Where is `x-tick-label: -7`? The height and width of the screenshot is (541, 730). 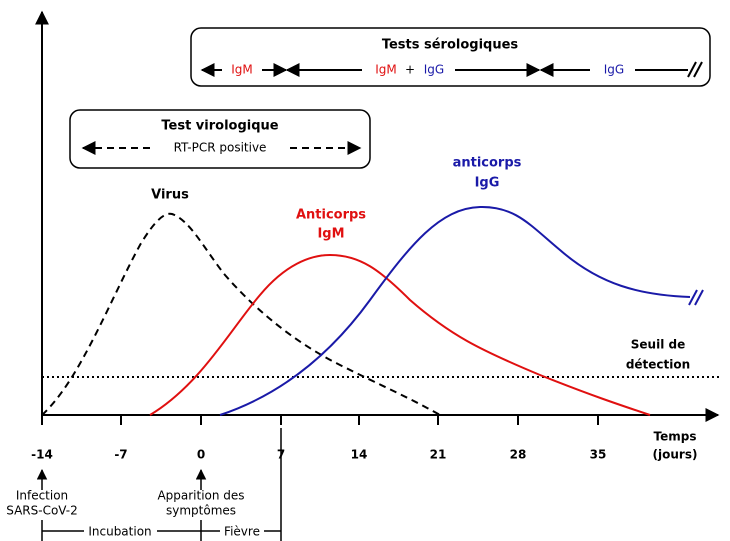 x-tick-label: -7 is located at coordinates (120, 455).